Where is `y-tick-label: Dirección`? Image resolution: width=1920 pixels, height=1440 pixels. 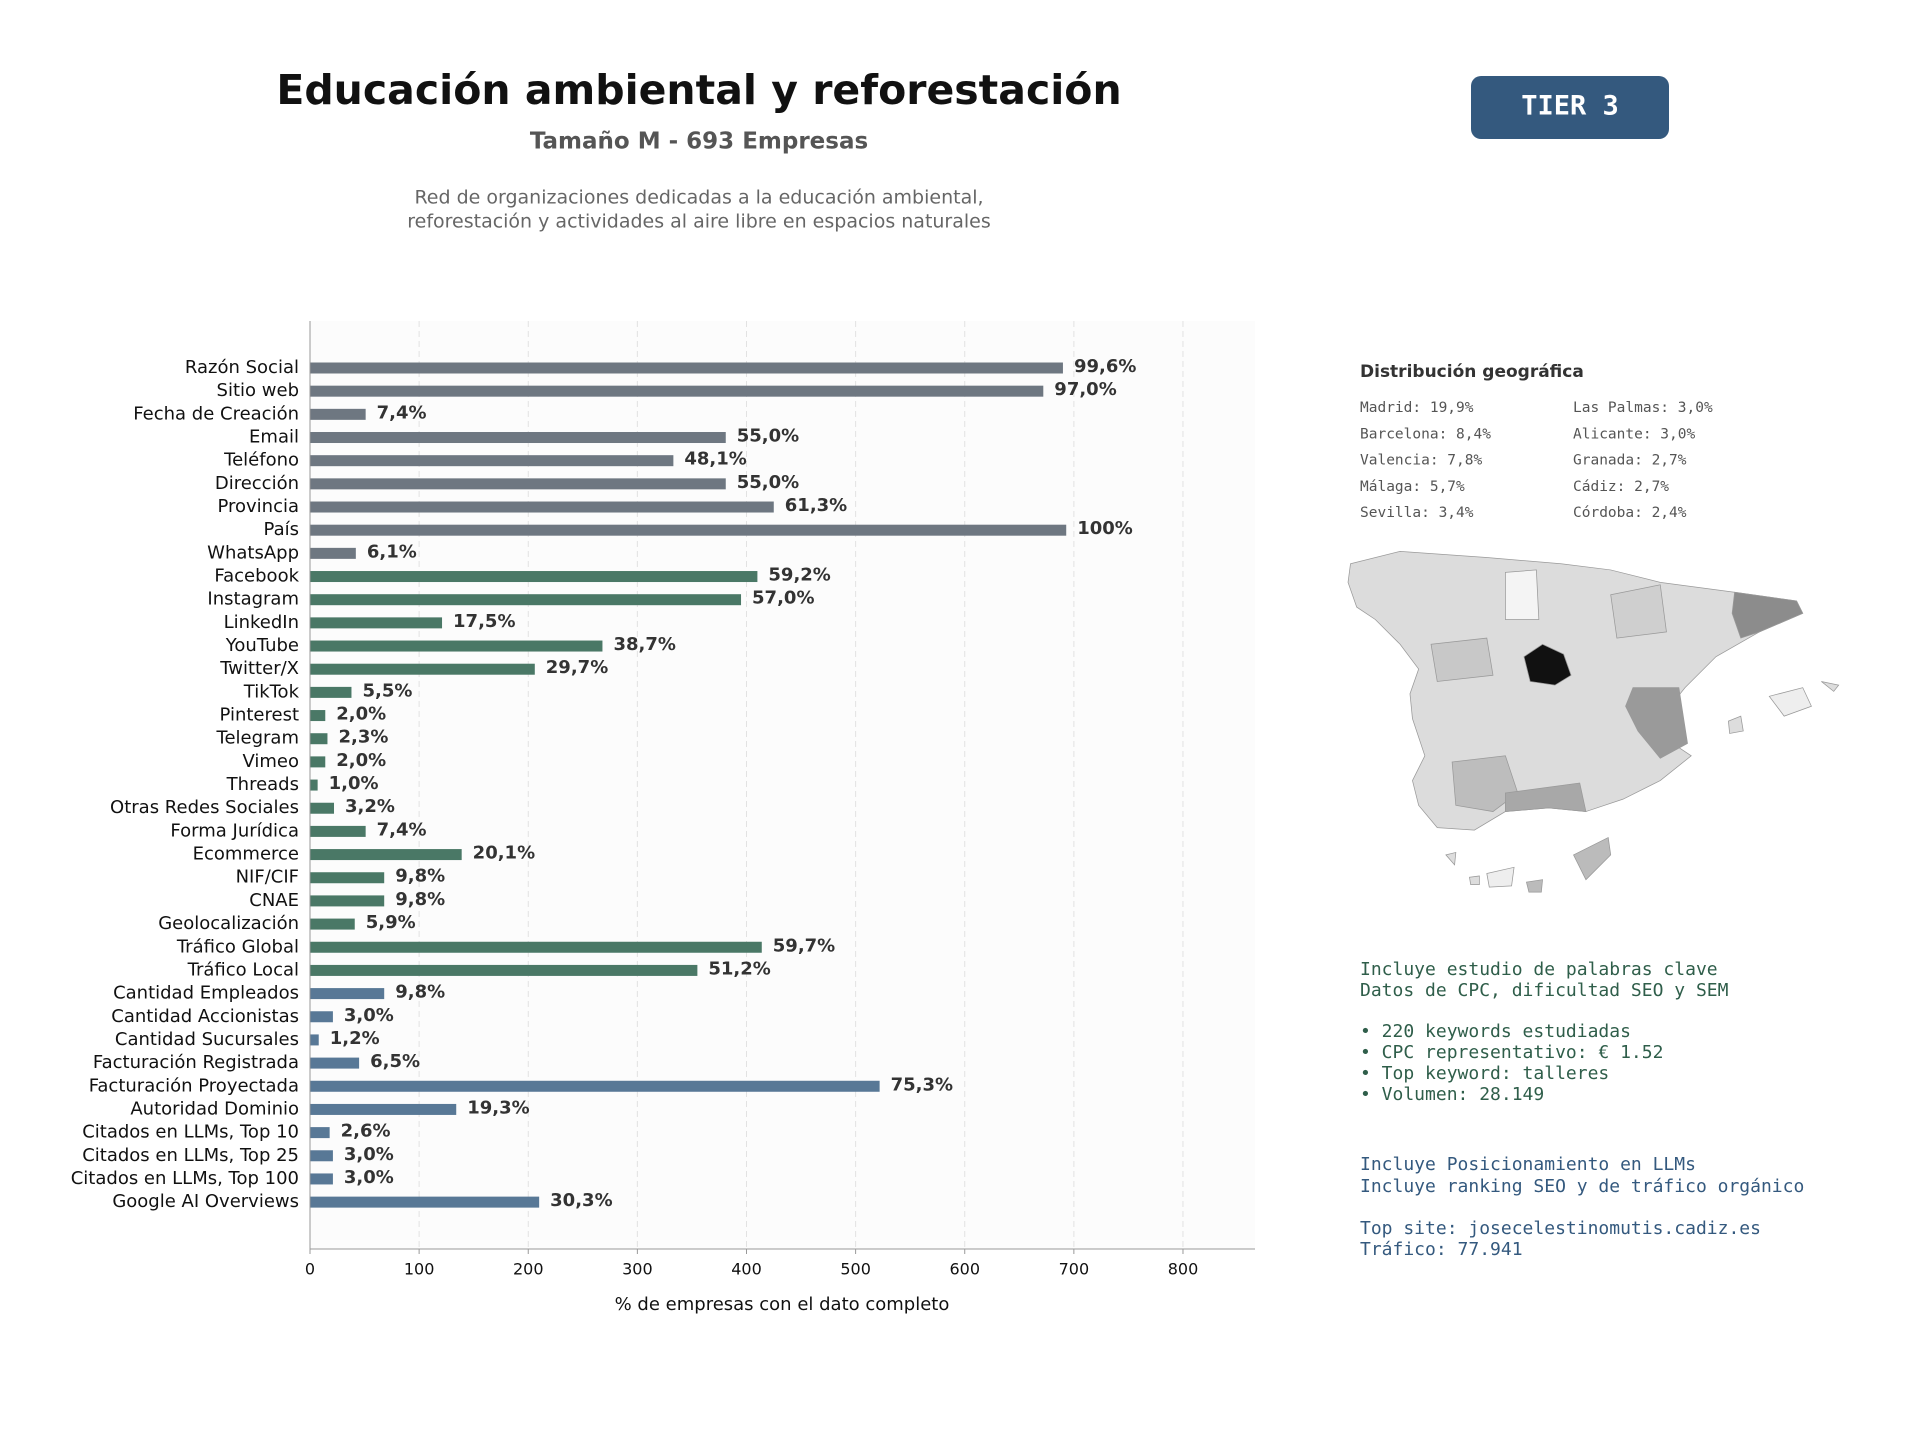
y-tick-label: Dirección is located at coordinates (257, 483).